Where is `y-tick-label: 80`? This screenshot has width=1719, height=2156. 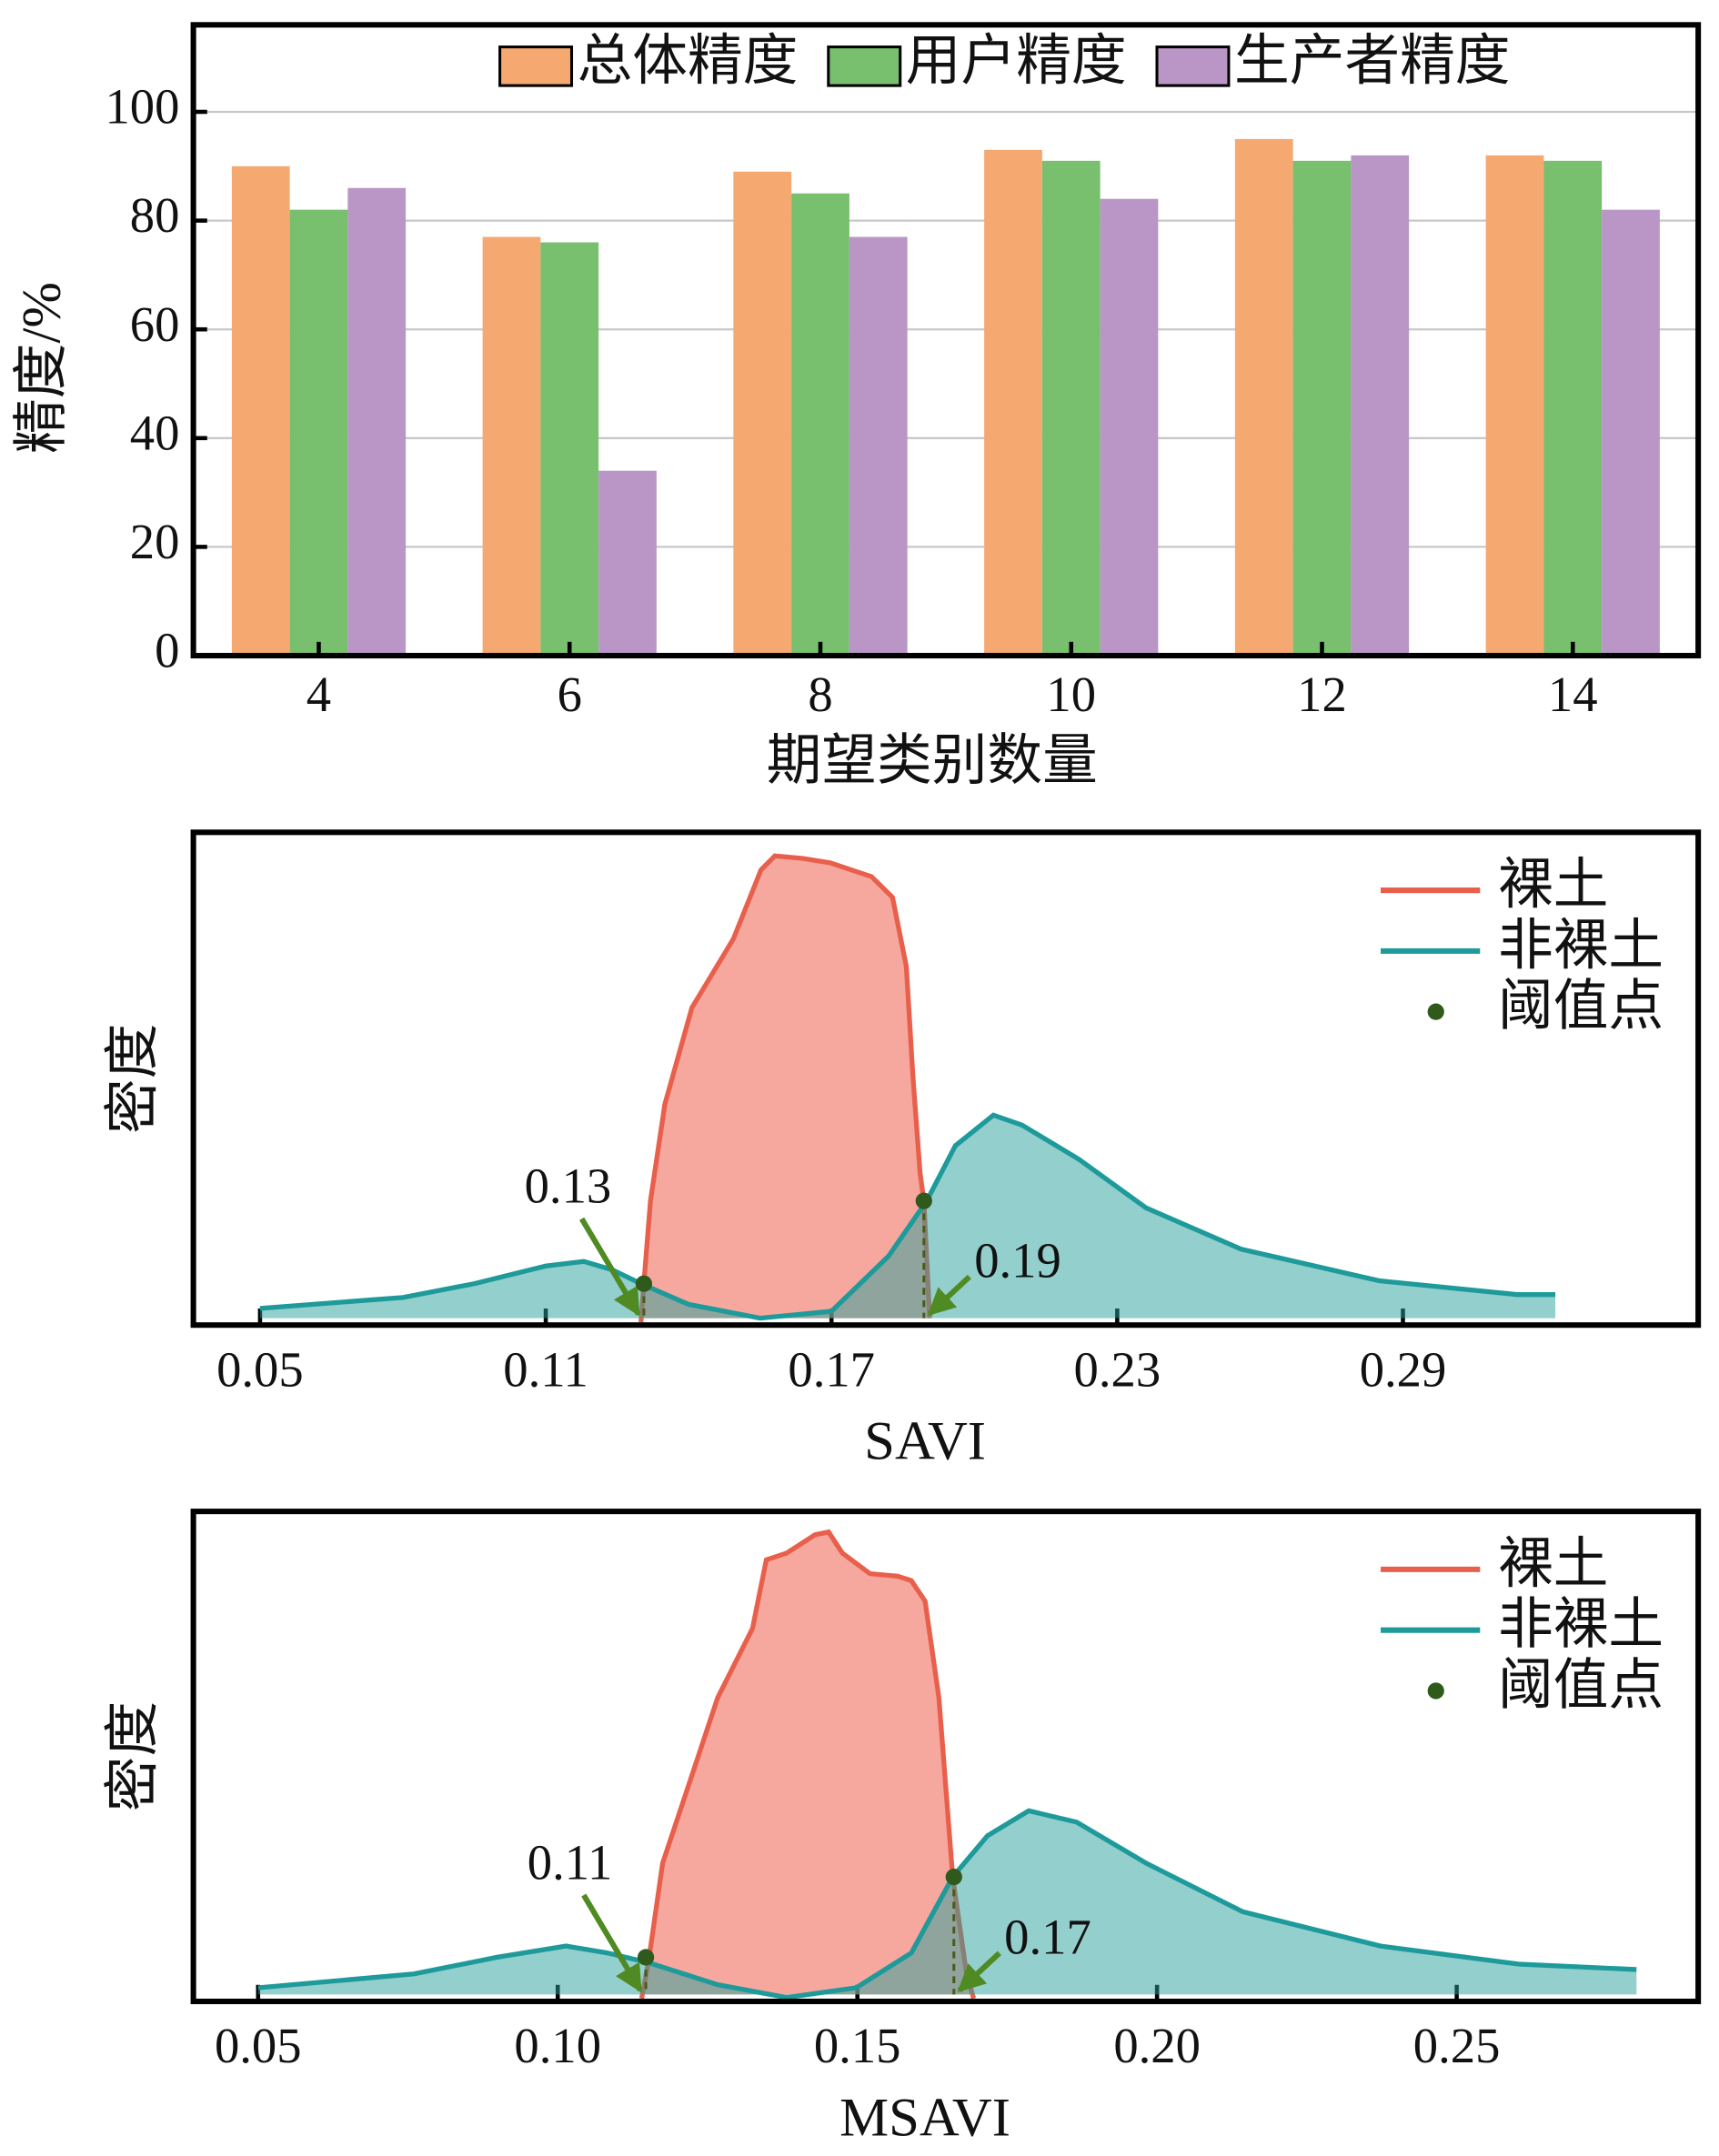 y-tick-label: 80 is located at coordinates (155, 215).